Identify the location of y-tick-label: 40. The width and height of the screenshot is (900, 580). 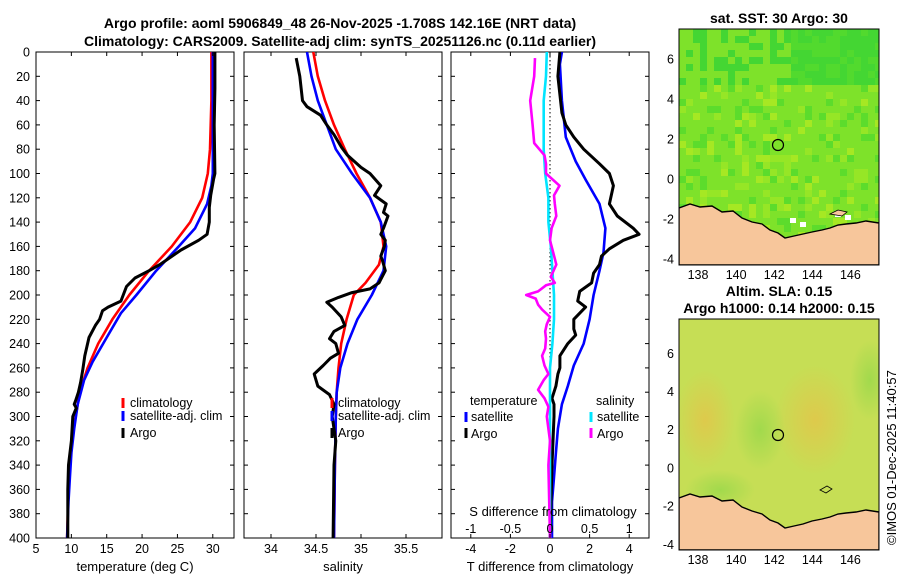
(23, 101).